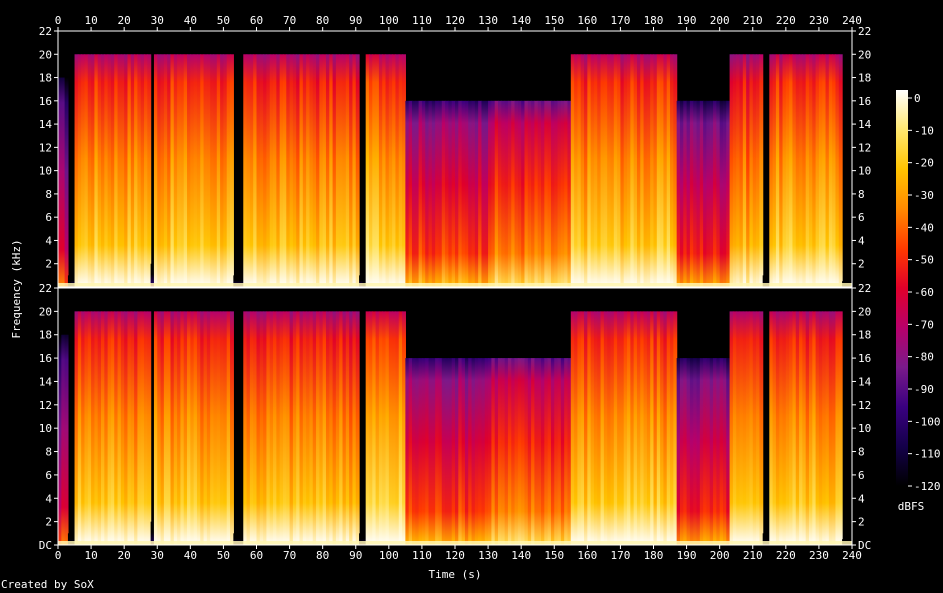 Image resolution: width=943 pixels, height=593 pixels. I want to click on y-tick-label: 16, so click(864, 358).